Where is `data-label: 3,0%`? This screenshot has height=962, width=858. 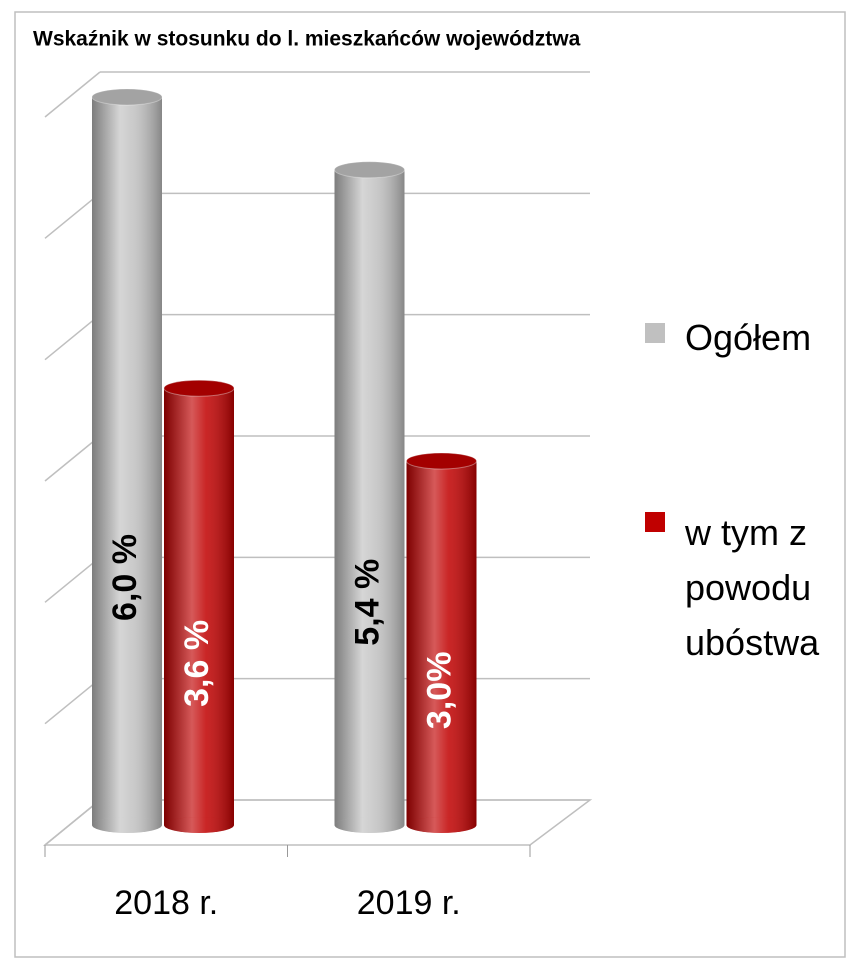
data-label: 3,0% is located at coordinates (439, 691).